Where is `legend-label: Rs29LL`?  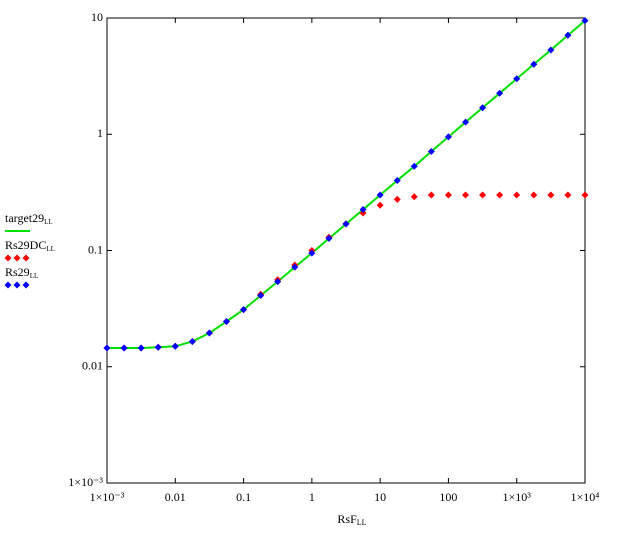 legend-label: Rs29LL is located at coordinates (21, 272).